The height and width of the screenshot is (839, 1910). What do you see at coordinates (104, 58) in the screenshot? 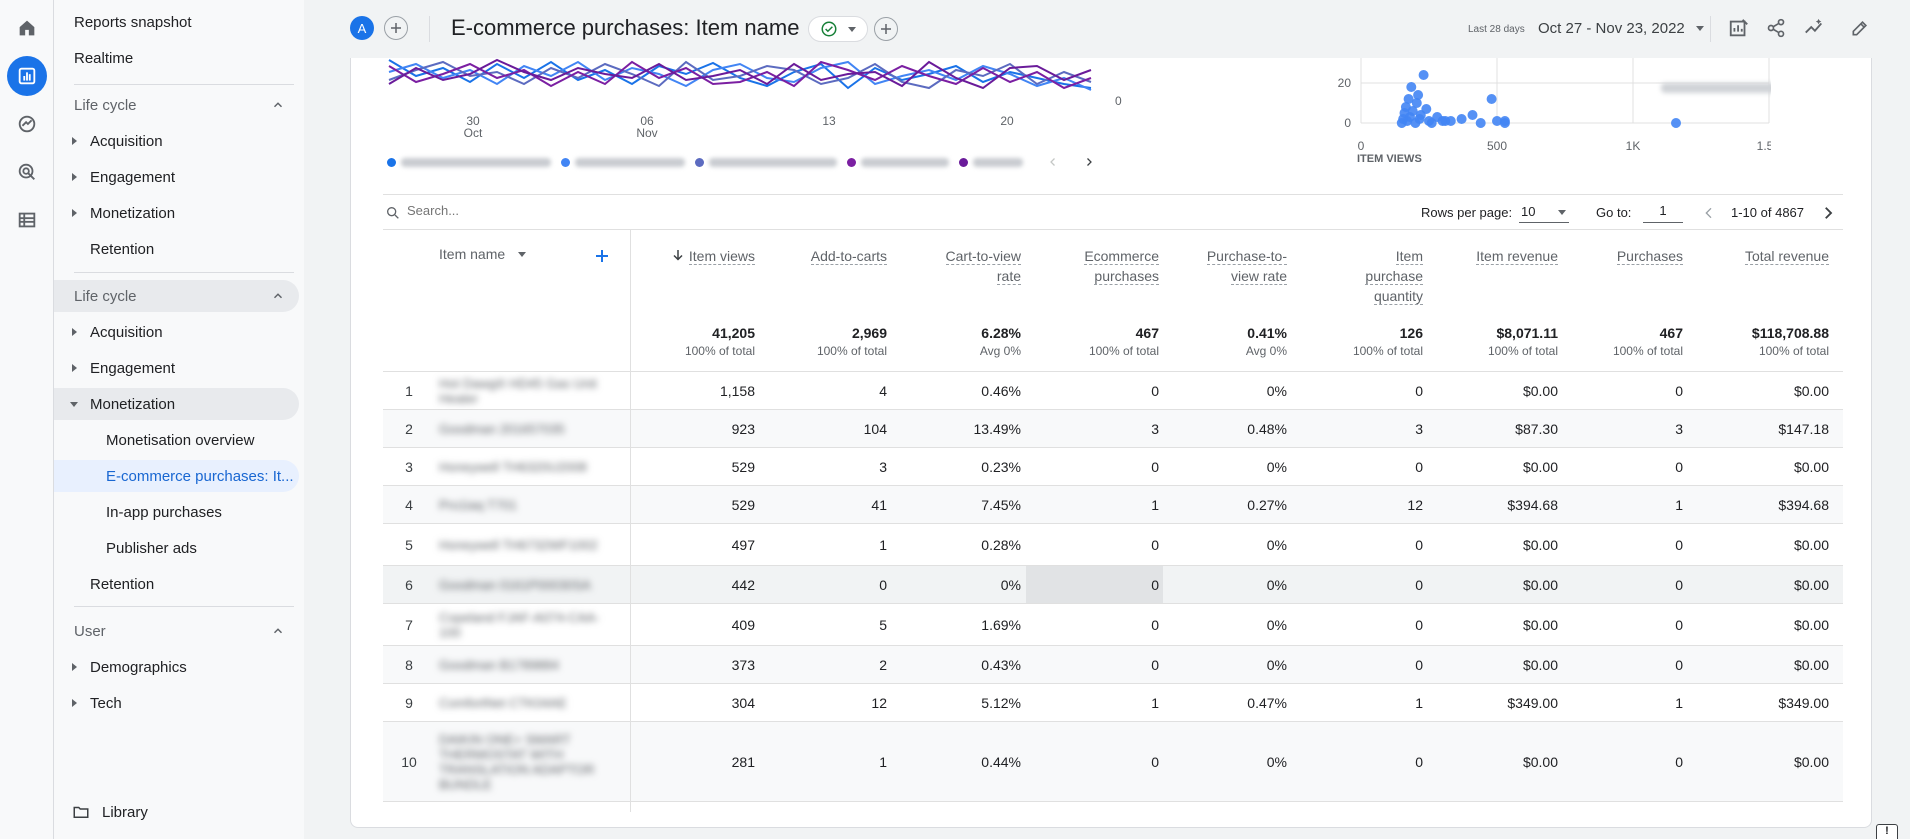
I see `nav-realtime: Realtime` at bounding box center [104, 58].